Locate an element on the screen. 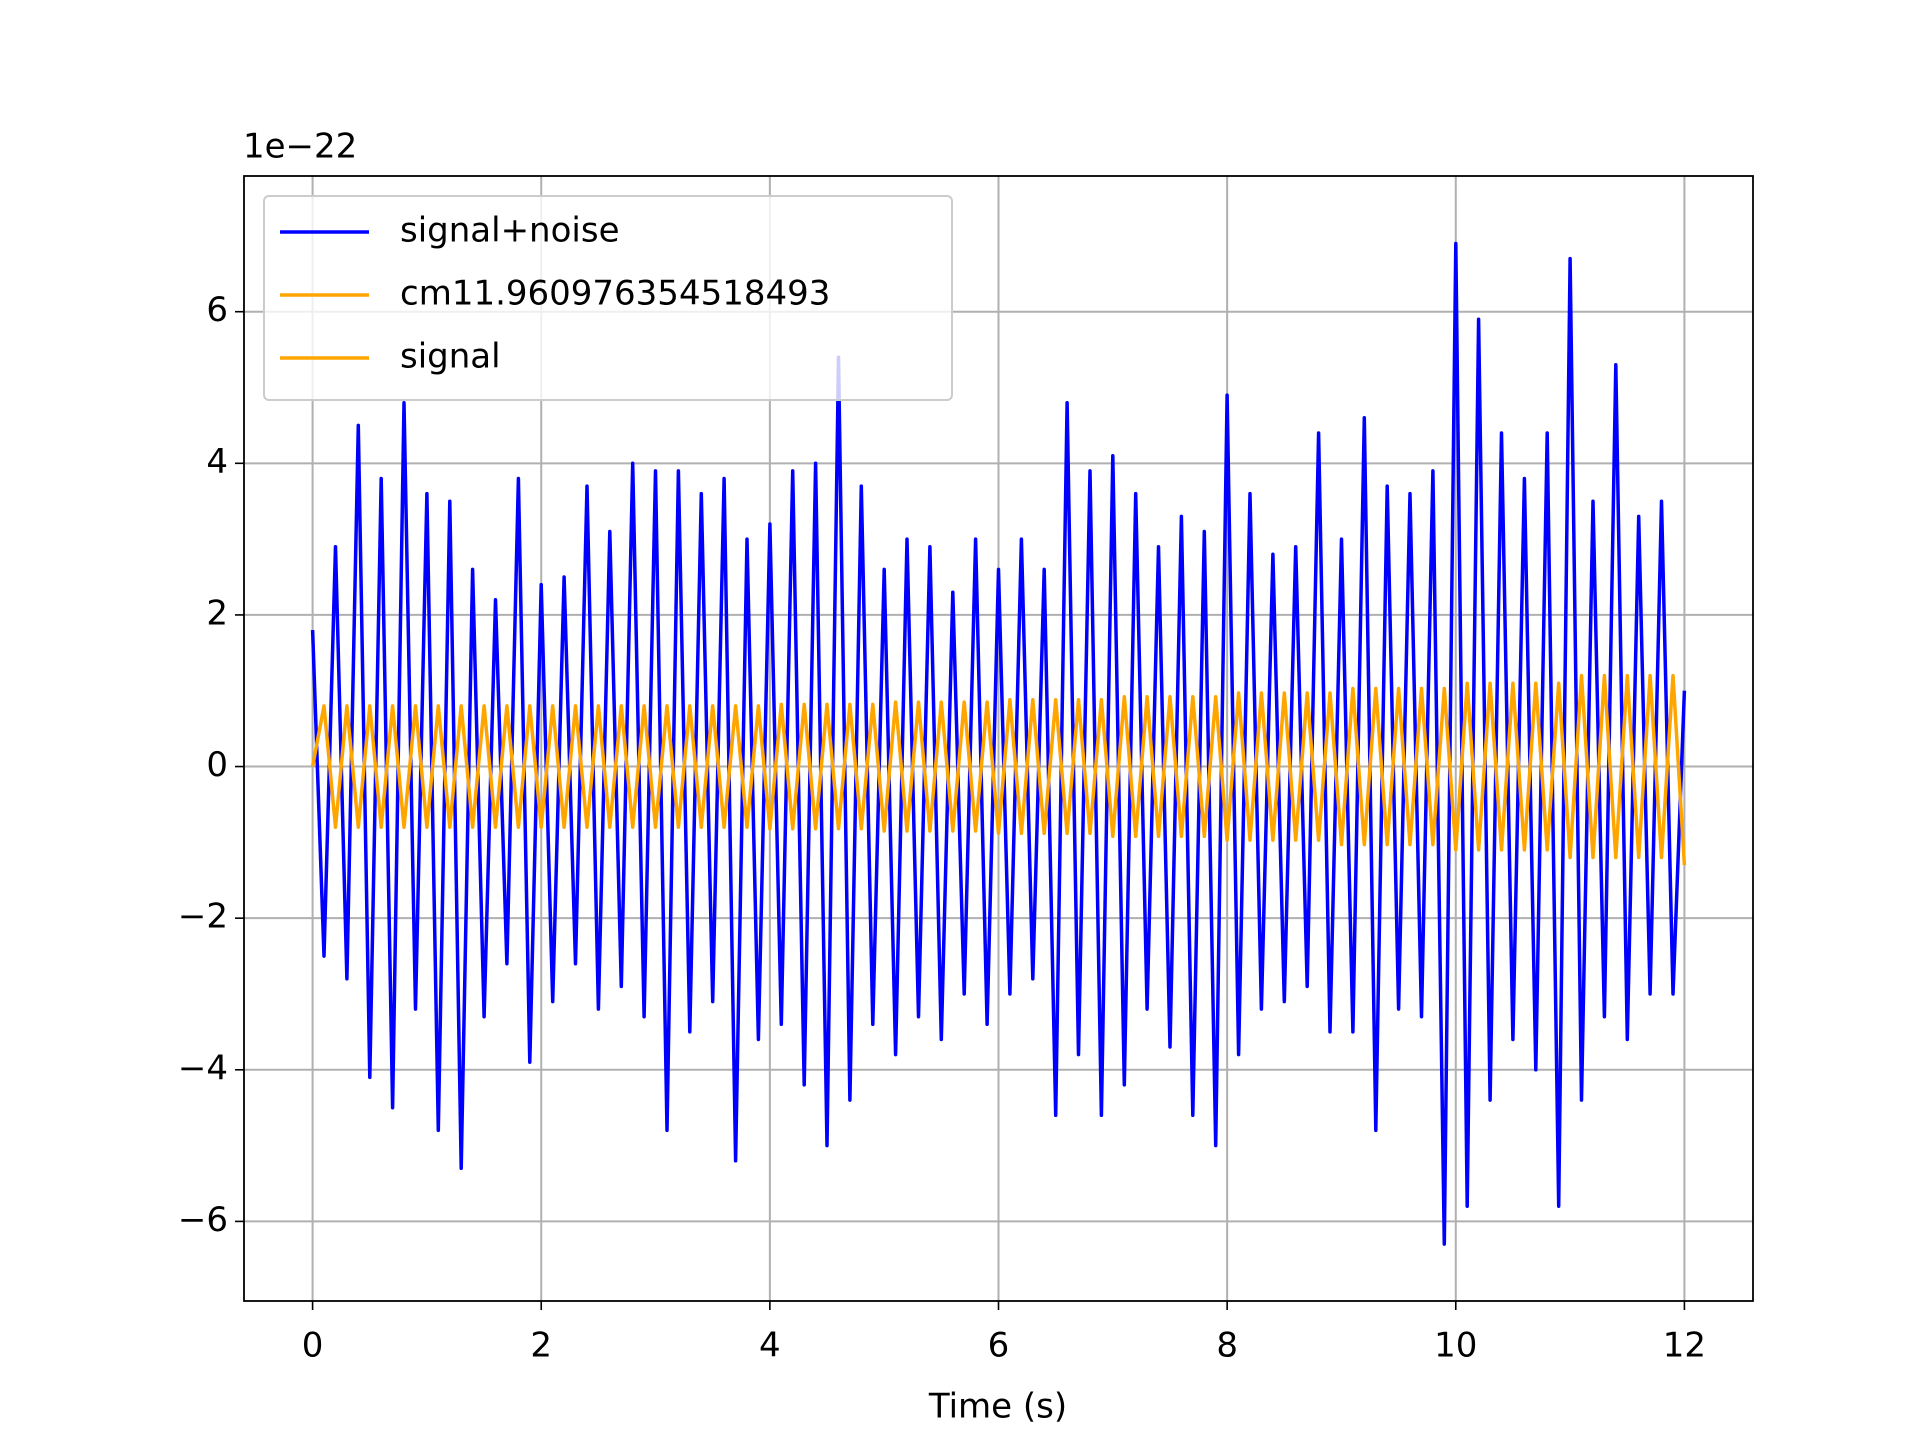 This screenshot has width=1920, height=1440. y-tick-label: 6 is located at coordinates (217, 310).